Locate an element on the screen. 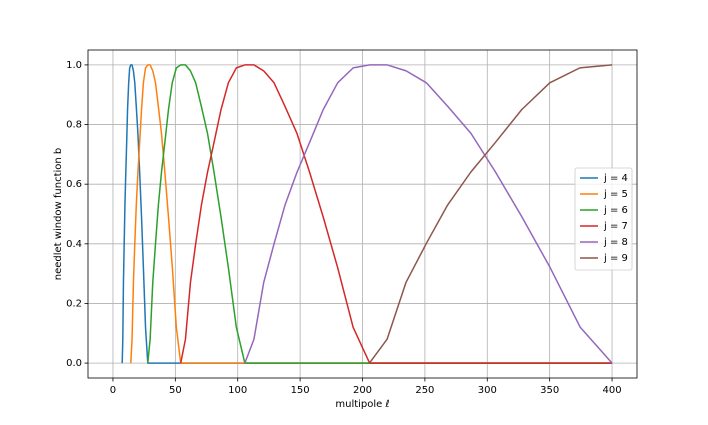  y-axis-label: needlet window function b is located at coordinates (58, 214).